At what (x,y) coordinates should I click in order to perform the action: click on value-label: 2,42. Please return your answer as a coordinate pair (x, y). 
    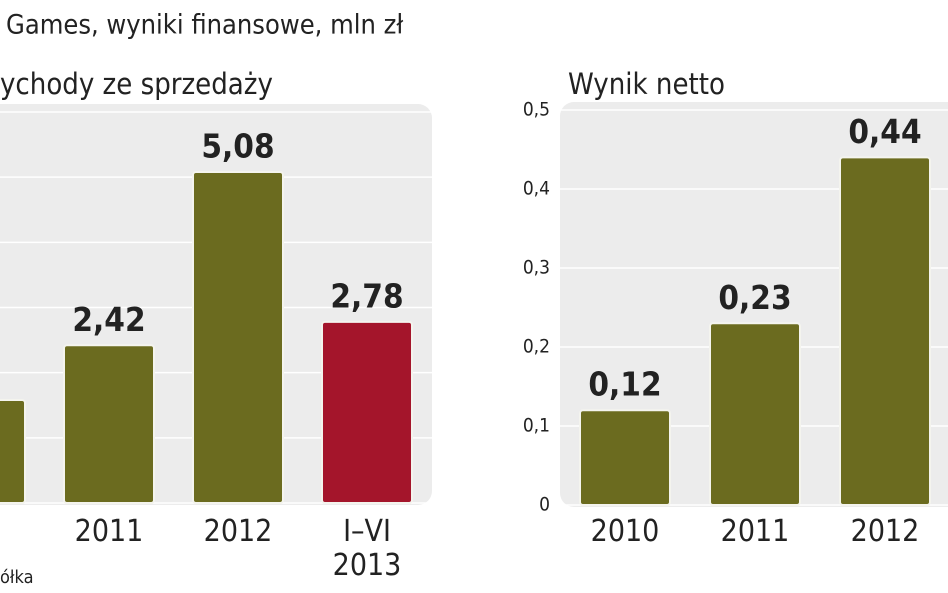
    Looking at the image, I should click on (108, 319).